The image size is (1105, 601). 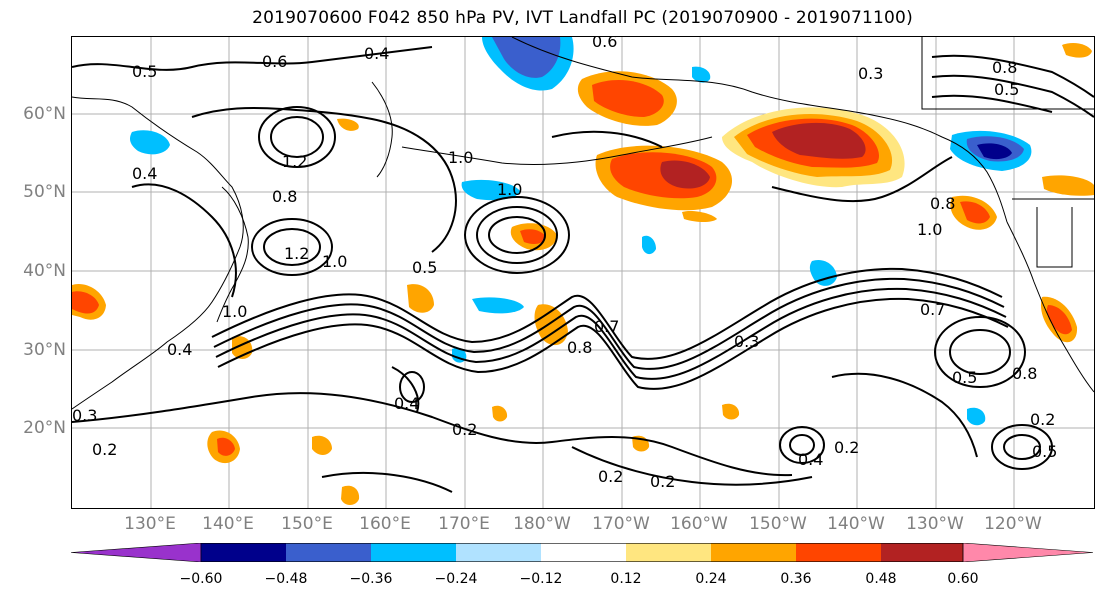 What do you see at coordinates (759, 130) in the screenshot?
I see `alaska-coastline` at bounding box center [759, 130].